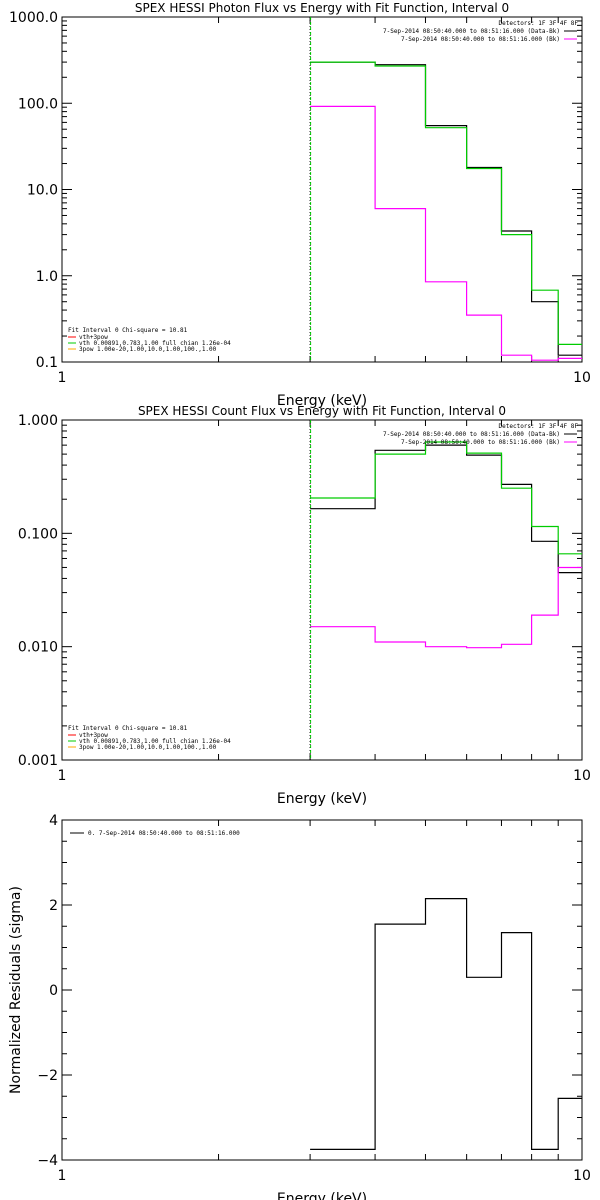 This screenshot has height=1200, width=600. Describe the element at coordinates (16, 990) in the screenshot. I see `panel3-y-axis-label: Normalized Residuals (sigma)` at that location.